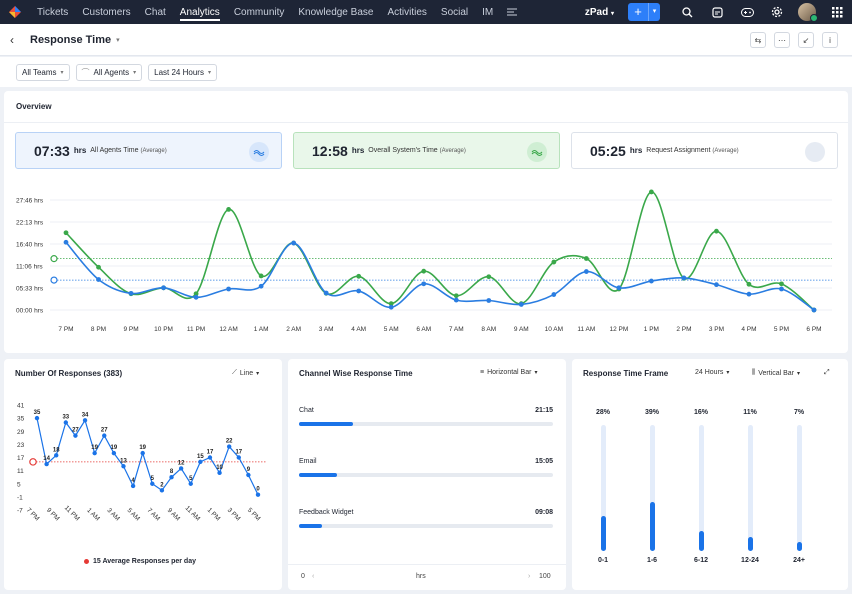 The height and width of the screenshot is (594, 852). Describe the element at coordinates (488, 329) in the screenshot. I see `x-tick-label: 8 AM` at that location.